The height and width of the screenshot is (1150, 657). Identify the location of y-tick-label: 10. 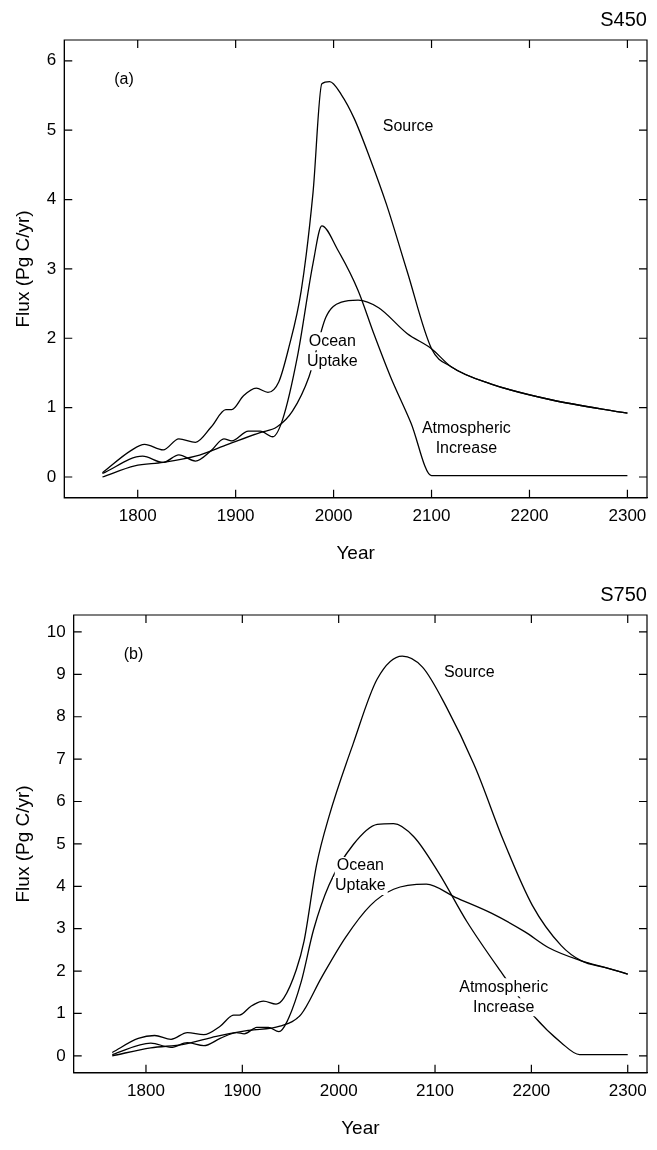
(56, 631).